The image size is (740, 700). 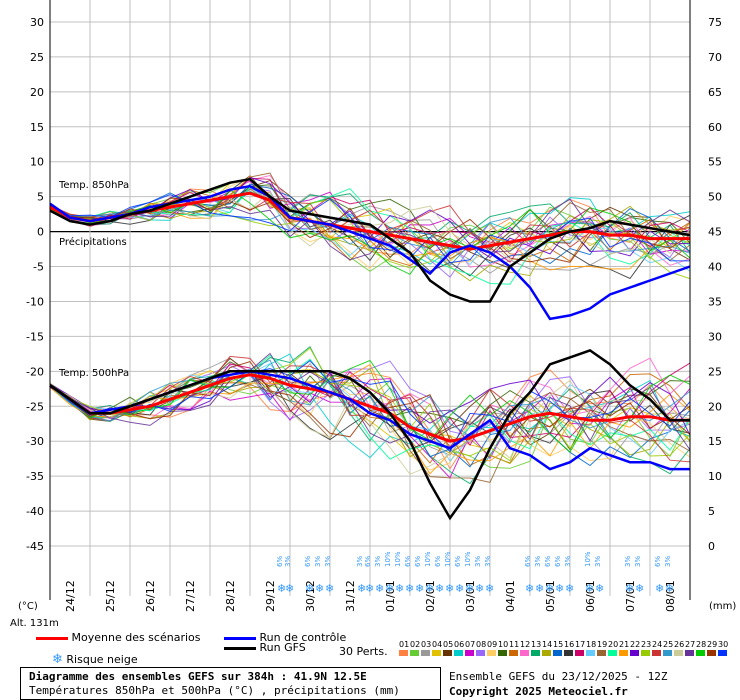 I want to click on legend-control-swatch, so click(x=240, y=638).